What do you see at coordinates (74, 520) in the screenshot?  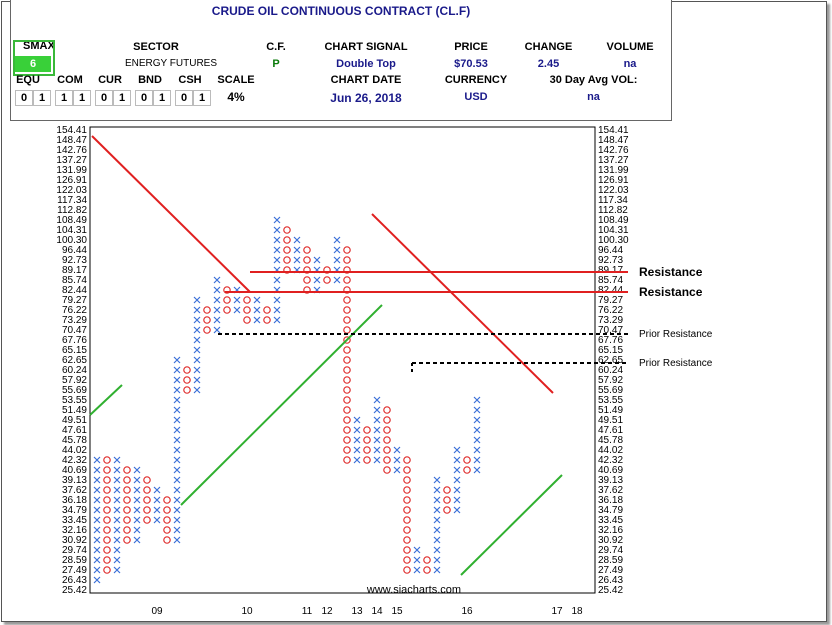 I see `y-tick-label-left: 33.45` at bounding box center [74, 520].